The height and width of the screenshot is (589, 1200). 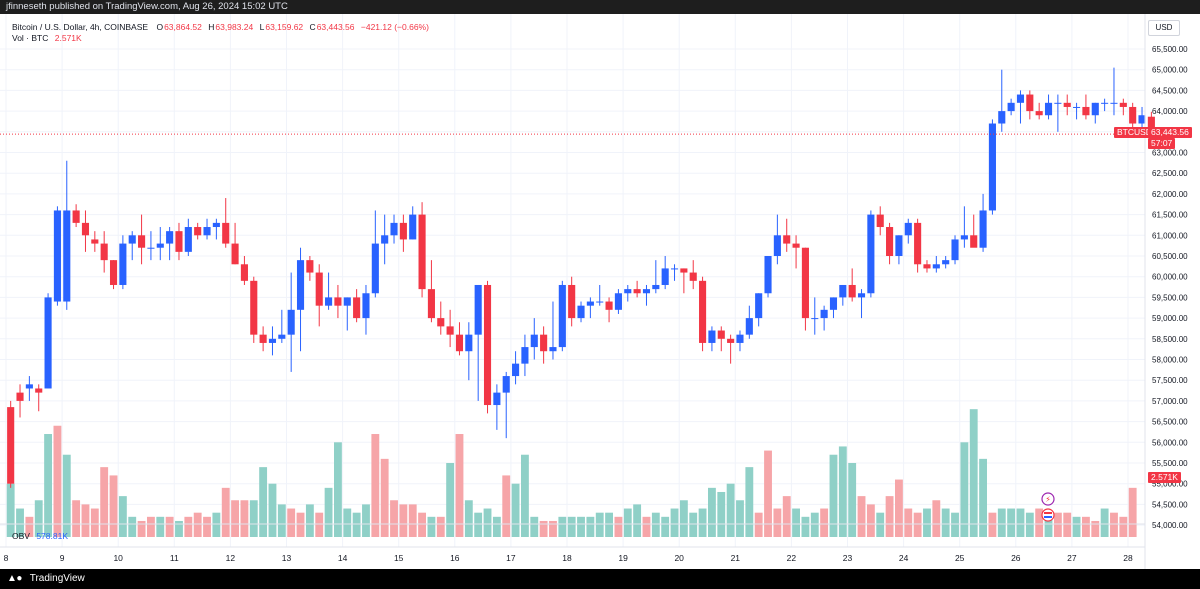 What do you see at coordinates (40, 536) in the screenshot?
I see `obv-legend: OBV 578.81K` at bounding box center [40, 536].